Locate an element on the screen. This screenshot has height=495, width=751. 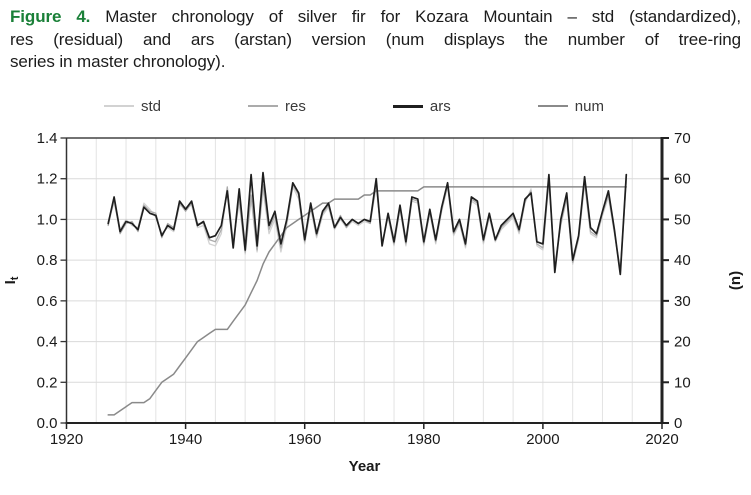
y-left-tick-label: 1.0 is located at coordinates (47, 219).